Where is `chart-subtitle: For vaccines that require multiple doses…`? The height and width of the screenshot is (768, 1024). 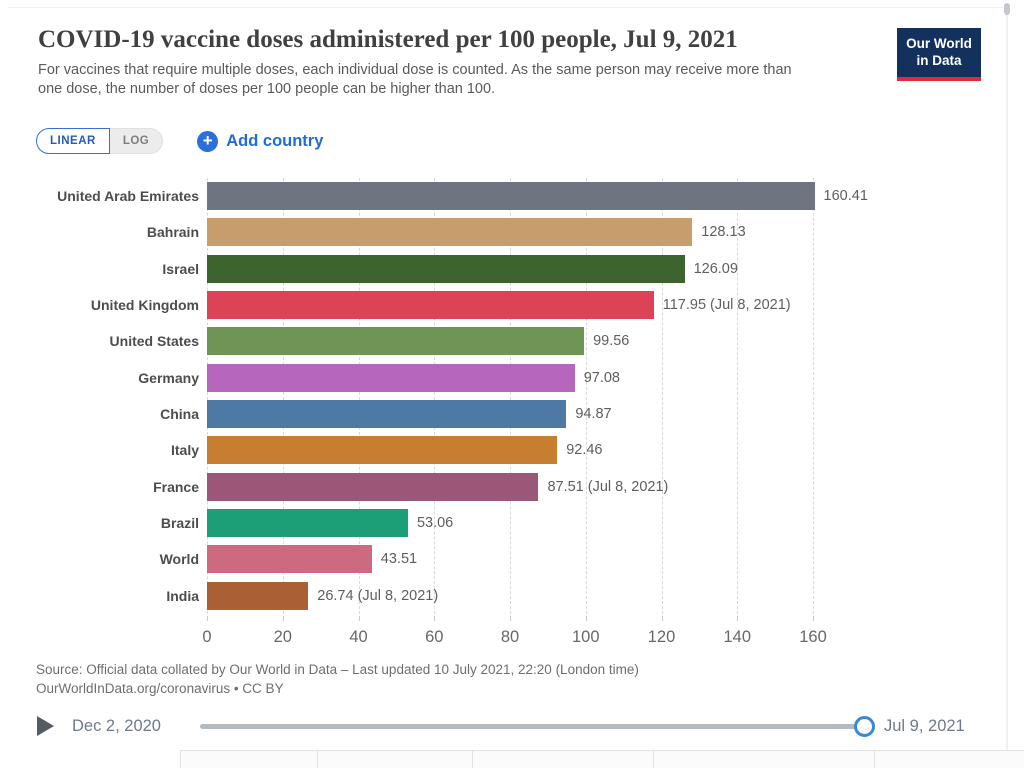 chart-subtitle: For vaccines that require multiple doses… is located at coordinates (415, 80).